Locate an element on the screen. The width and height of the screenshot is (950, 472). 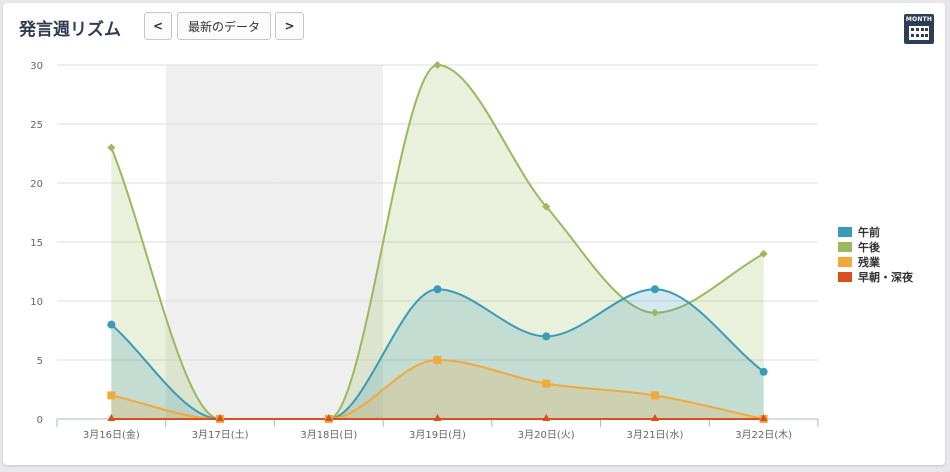
legend-item: 午前 is located at coordinates (875, 231).